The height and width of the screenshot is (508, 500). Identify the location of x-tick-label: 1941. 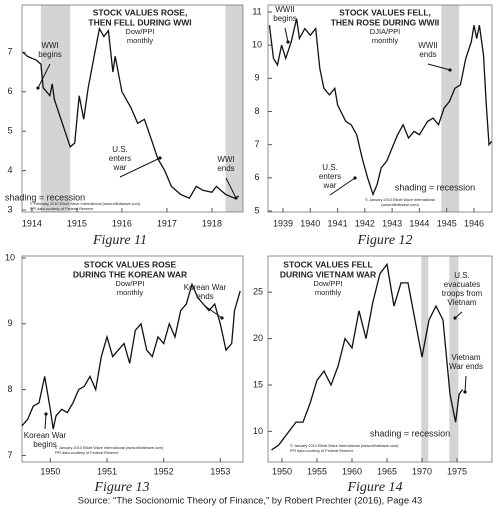
(338, 223).